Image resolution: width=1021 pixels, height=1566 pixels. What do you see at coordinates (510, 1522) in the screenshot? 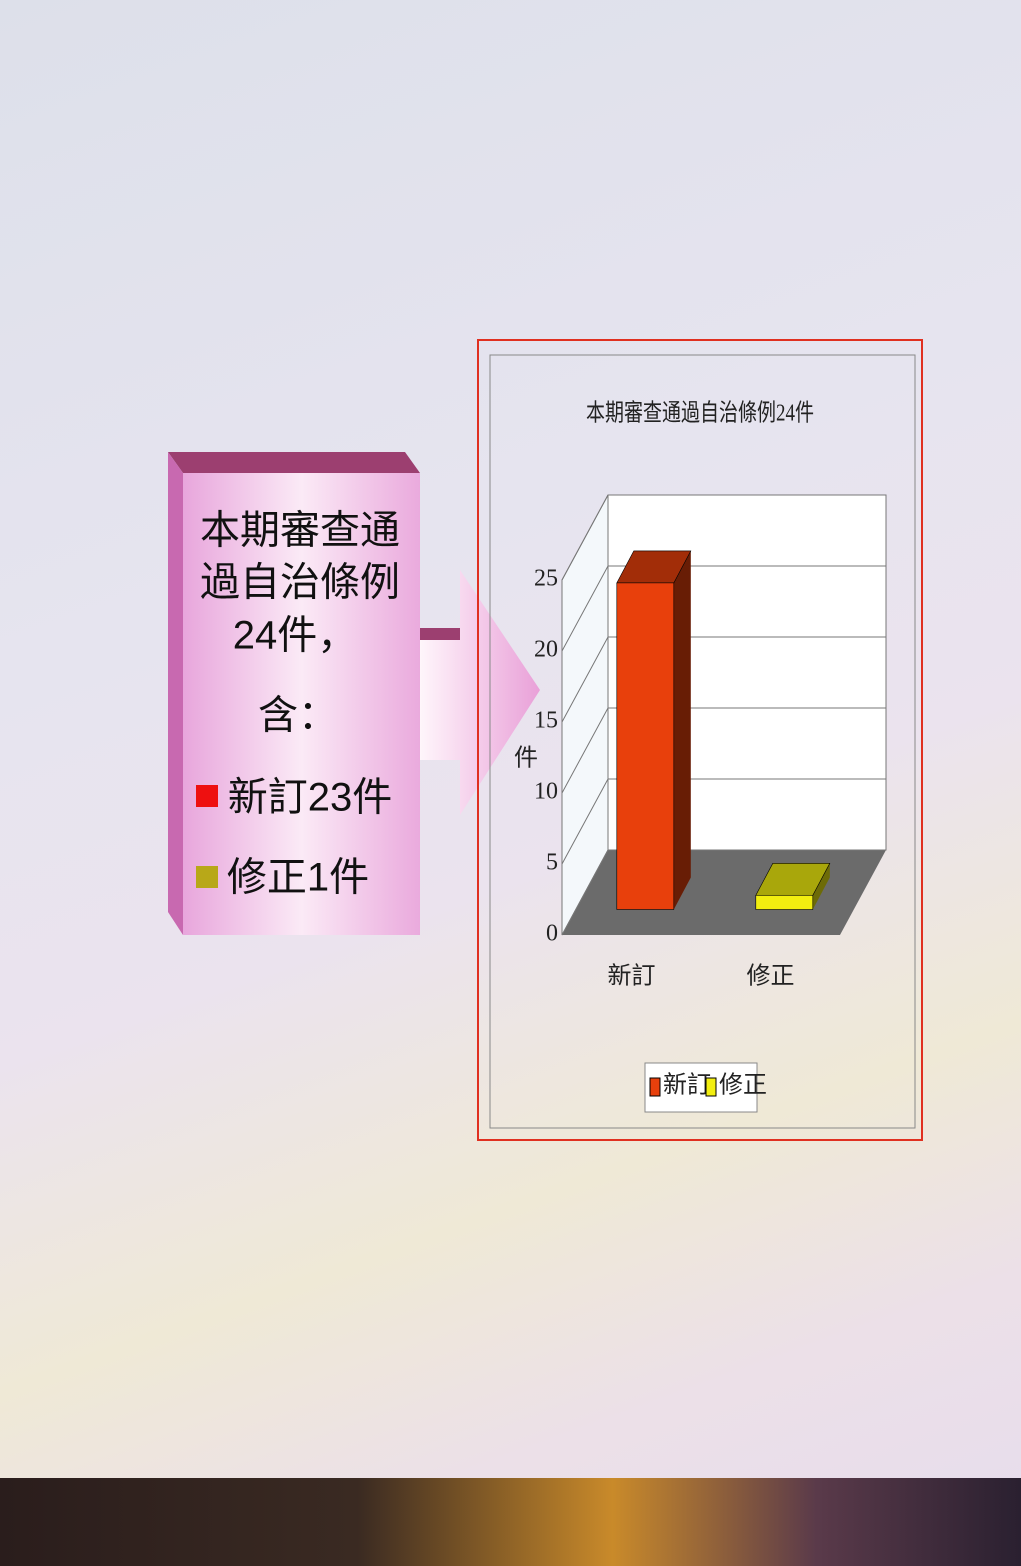
I see `bottom-band` at bounding box center [510, 1522].